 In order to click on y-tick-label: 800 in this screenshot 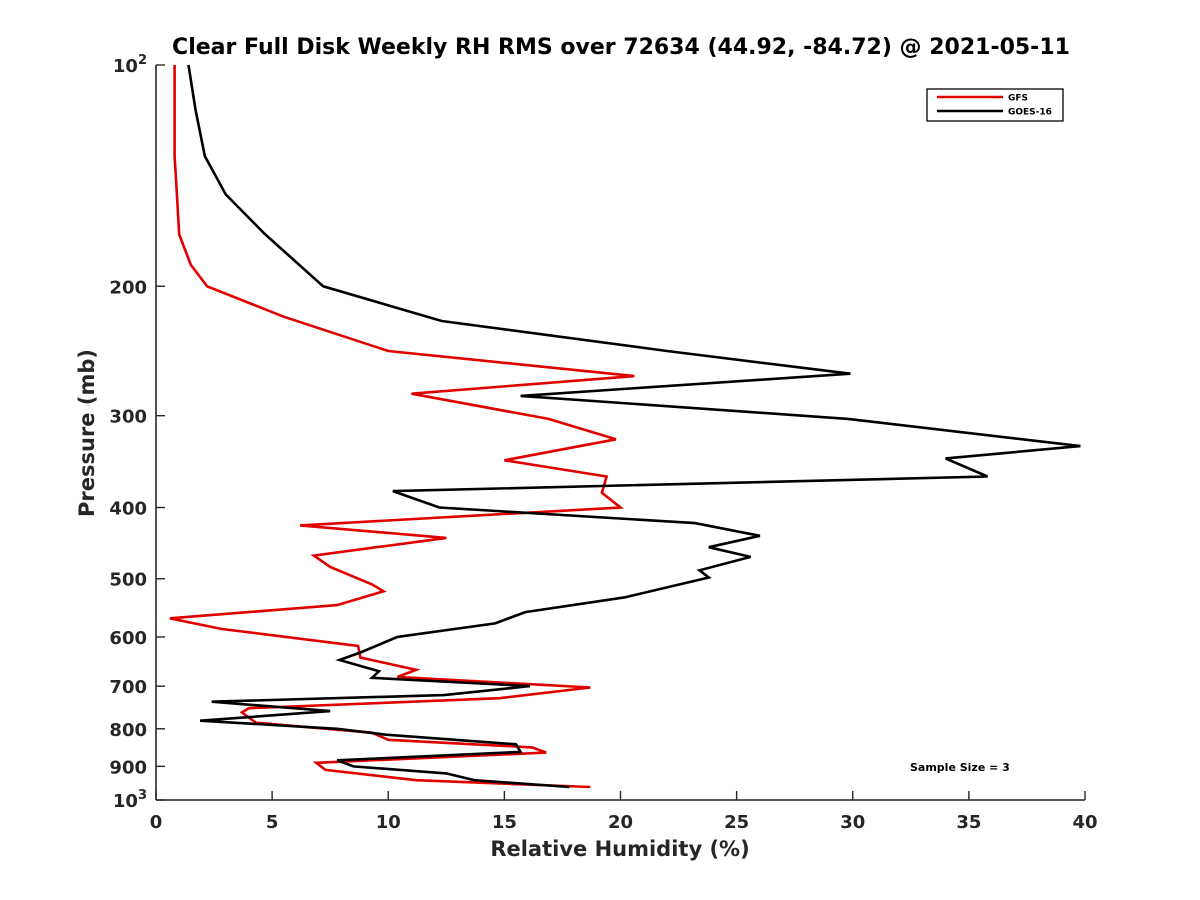, I will do `click(128, 730)`.